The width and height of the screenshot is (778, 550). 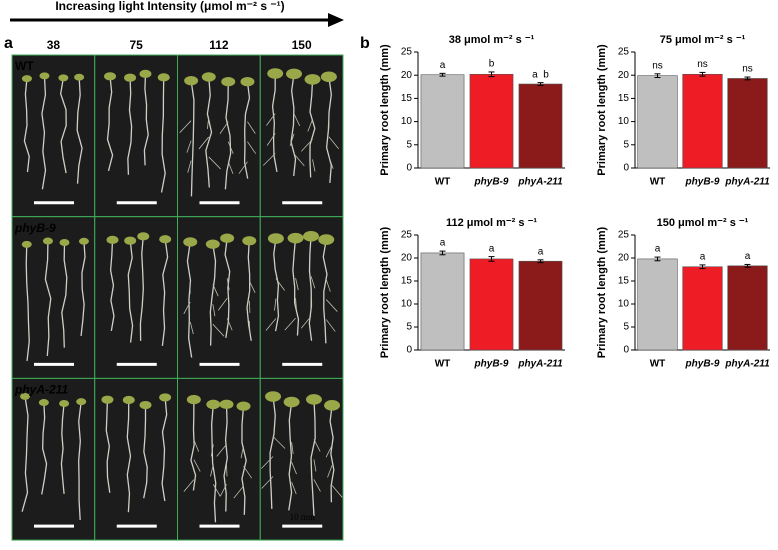 I want to click on y-tick-label: 20, so click(x=624, y=75).